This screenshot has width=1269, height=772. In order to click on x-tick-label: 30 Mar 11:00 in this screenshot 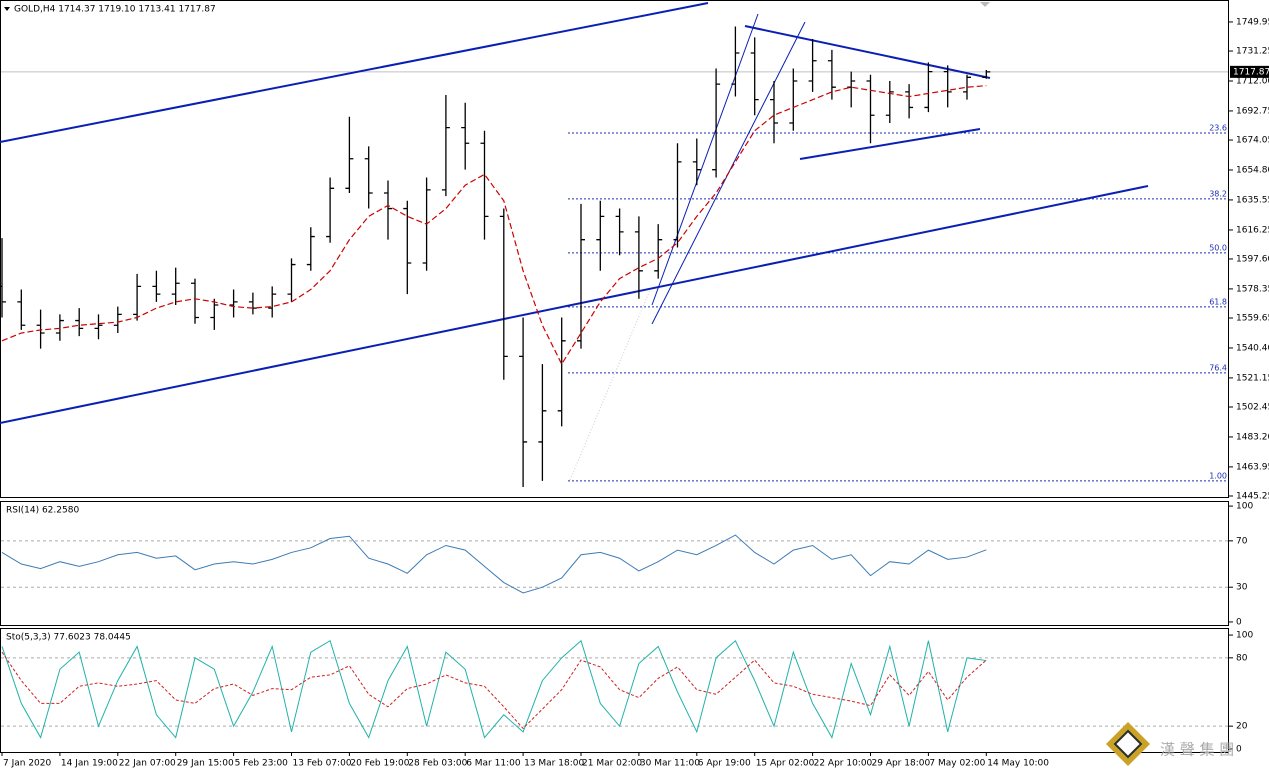, I will do `click(670, 764)`.